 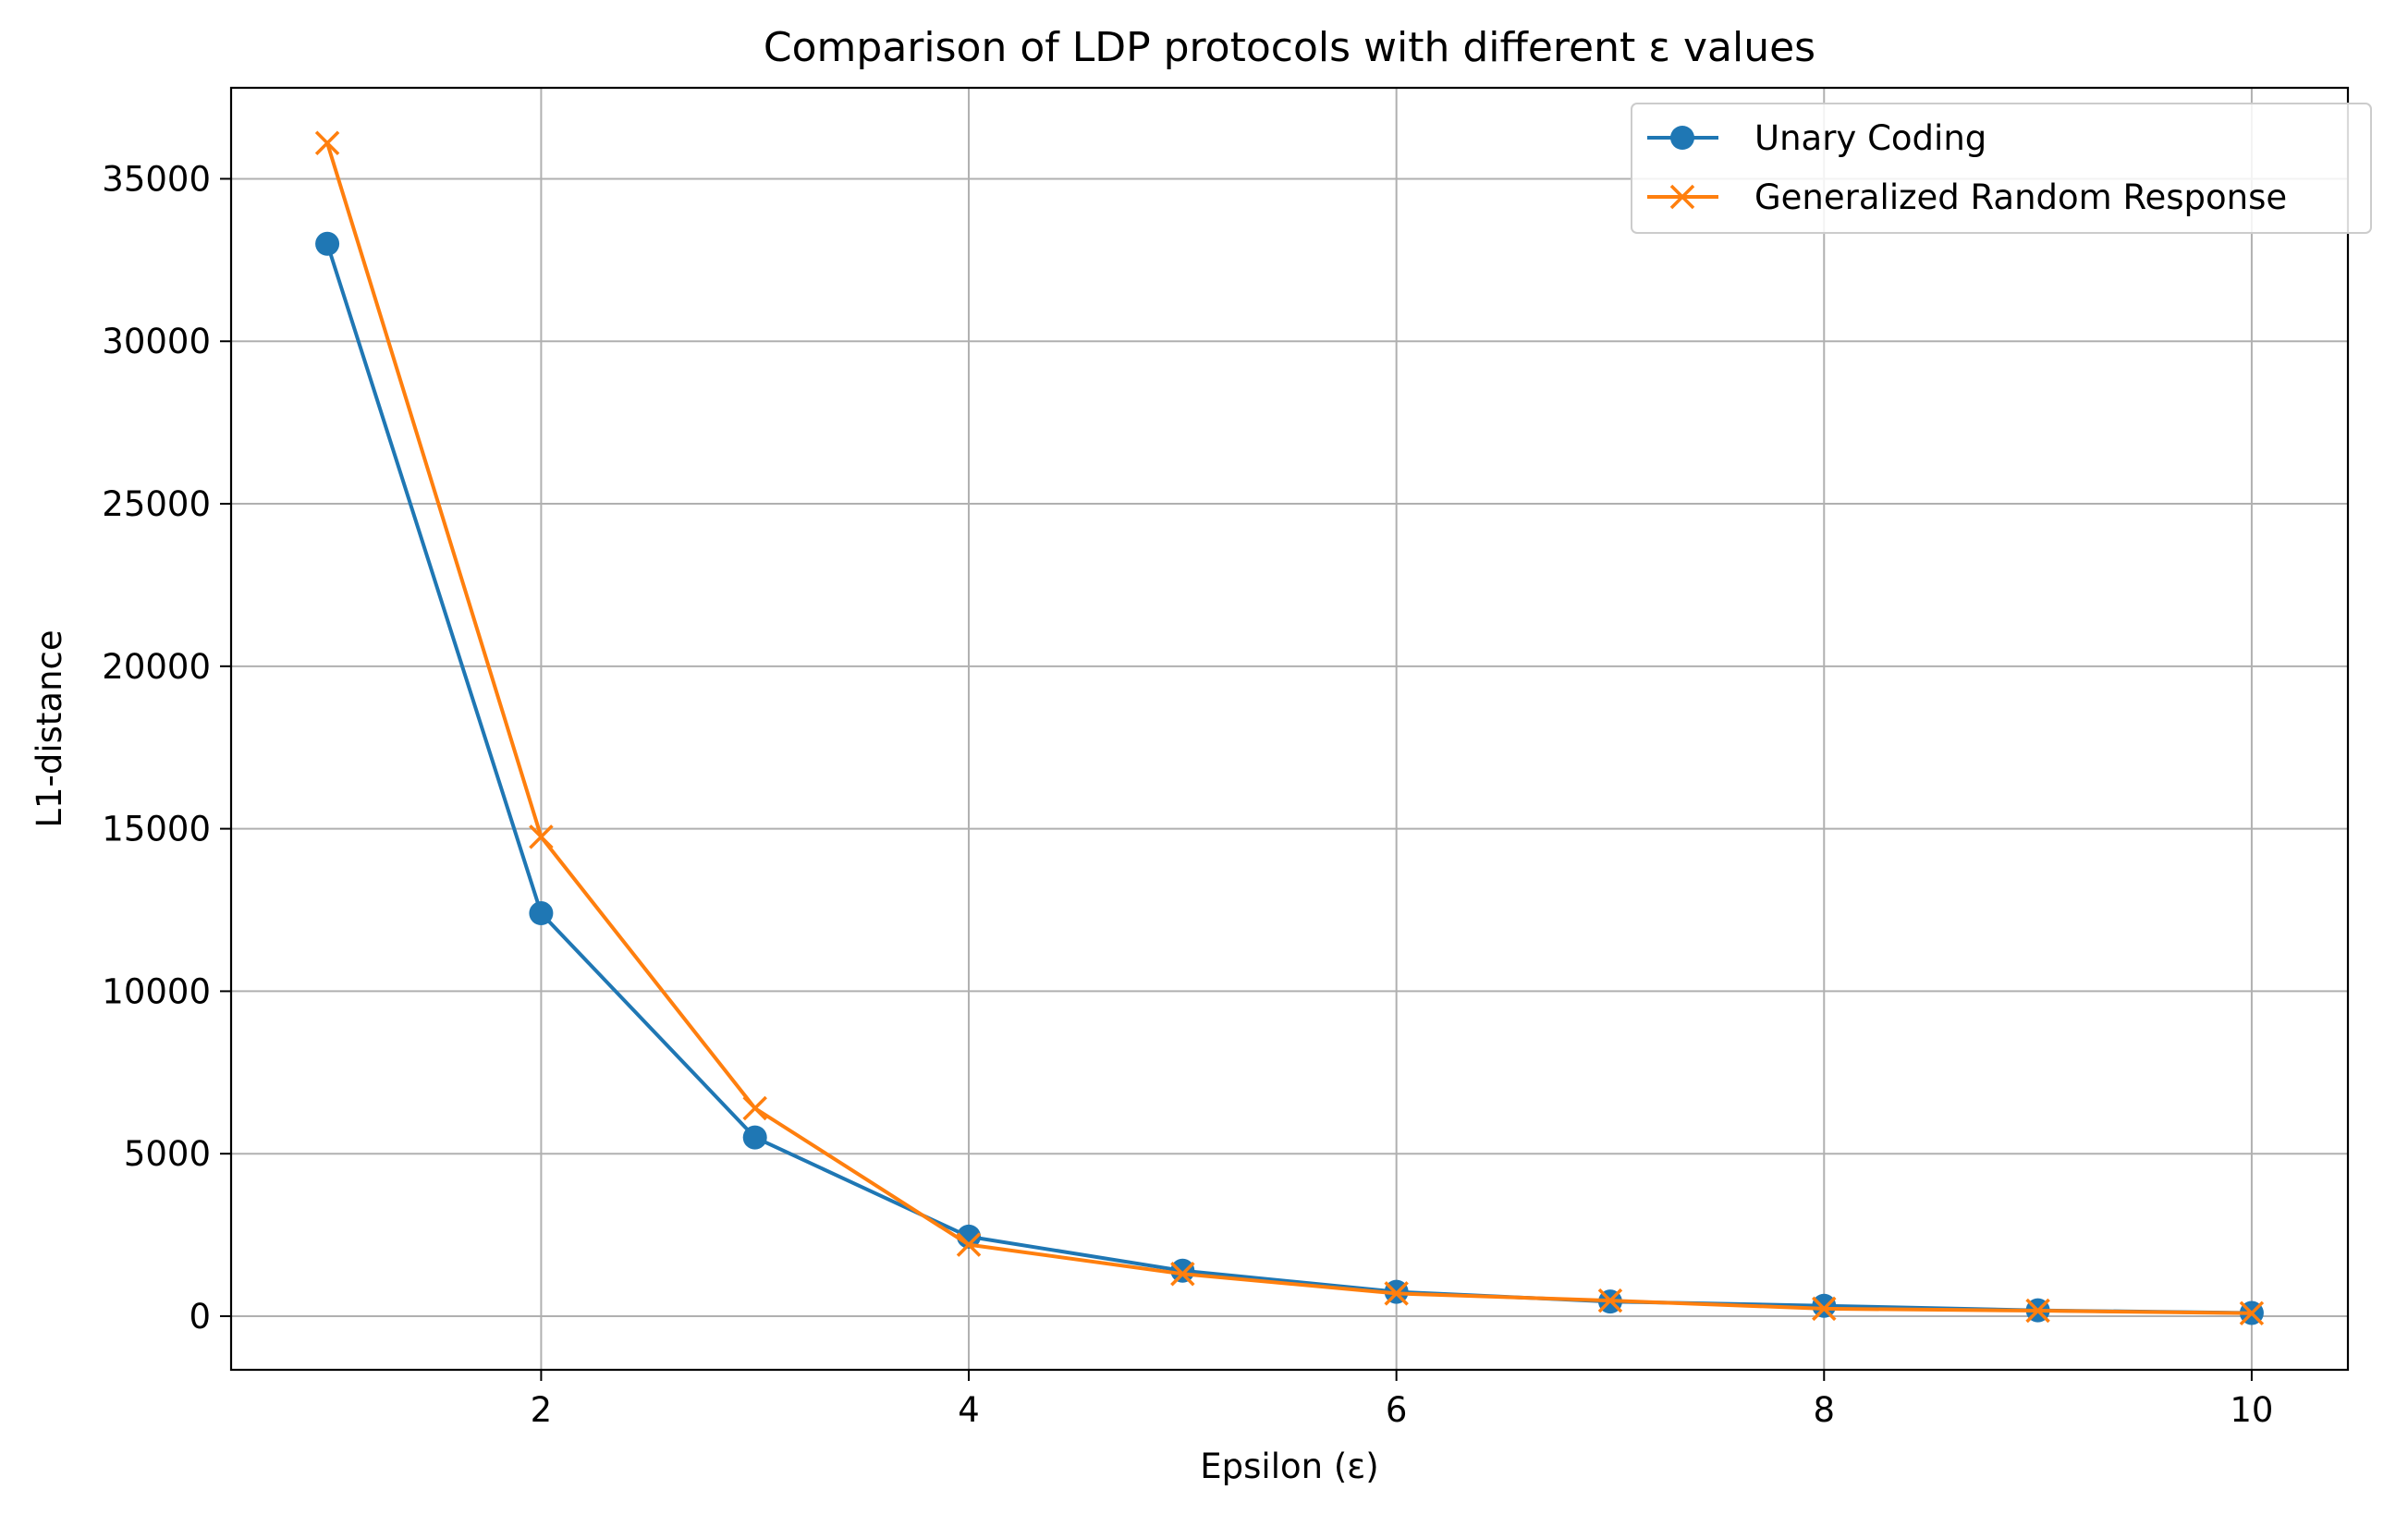 I want to click on y-tick-label: 20000, so click(x=156, y=667).